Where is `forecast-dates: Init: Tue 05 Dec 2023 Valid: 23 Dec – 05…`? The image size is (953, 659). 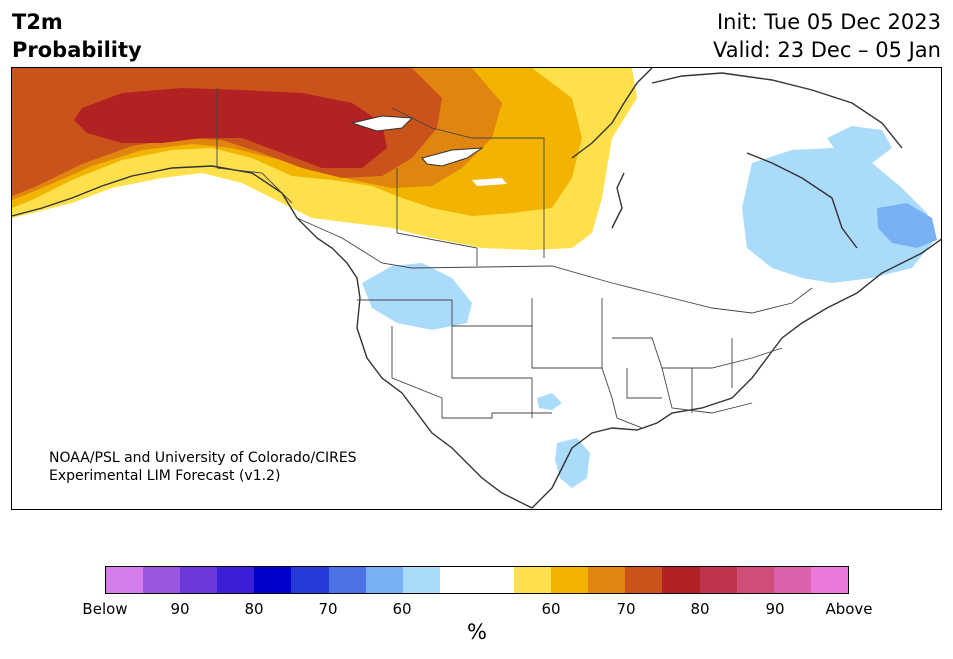
forecast-dates: Init: Tue 05 Dec 2023 Valid: 23 Dec – 05… is located at coordinates (827, 36).